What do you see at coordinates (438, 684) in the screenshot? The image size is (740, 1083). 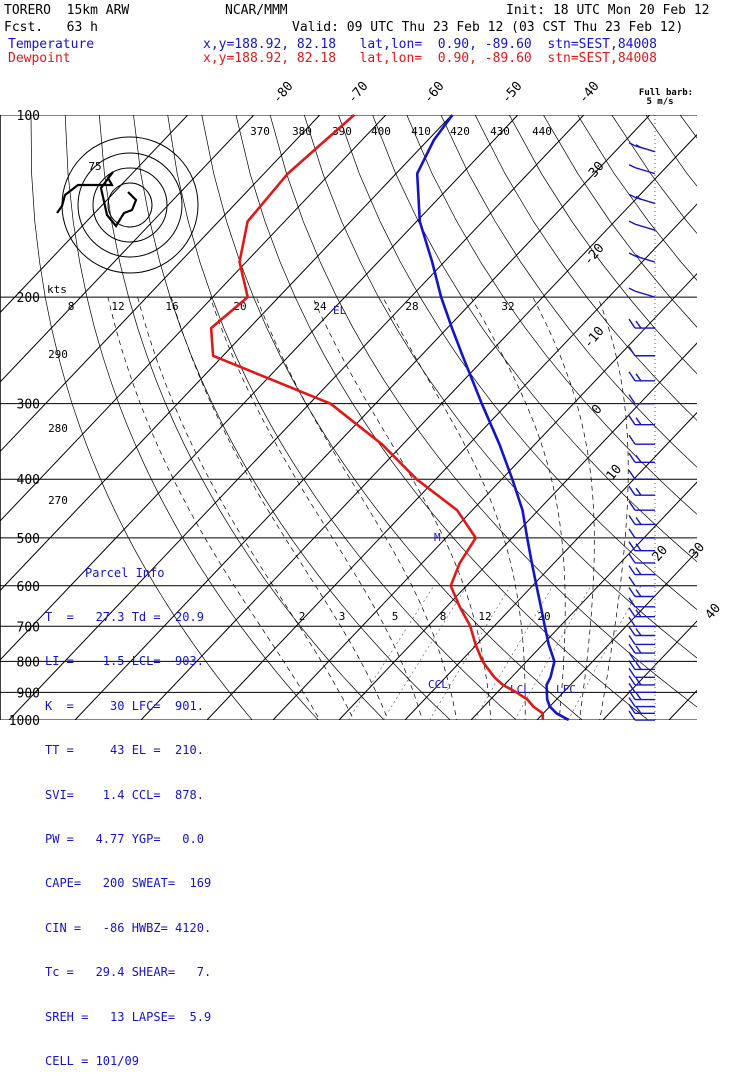 I see `marker-label: CCL` at bounding box center [438, 684].